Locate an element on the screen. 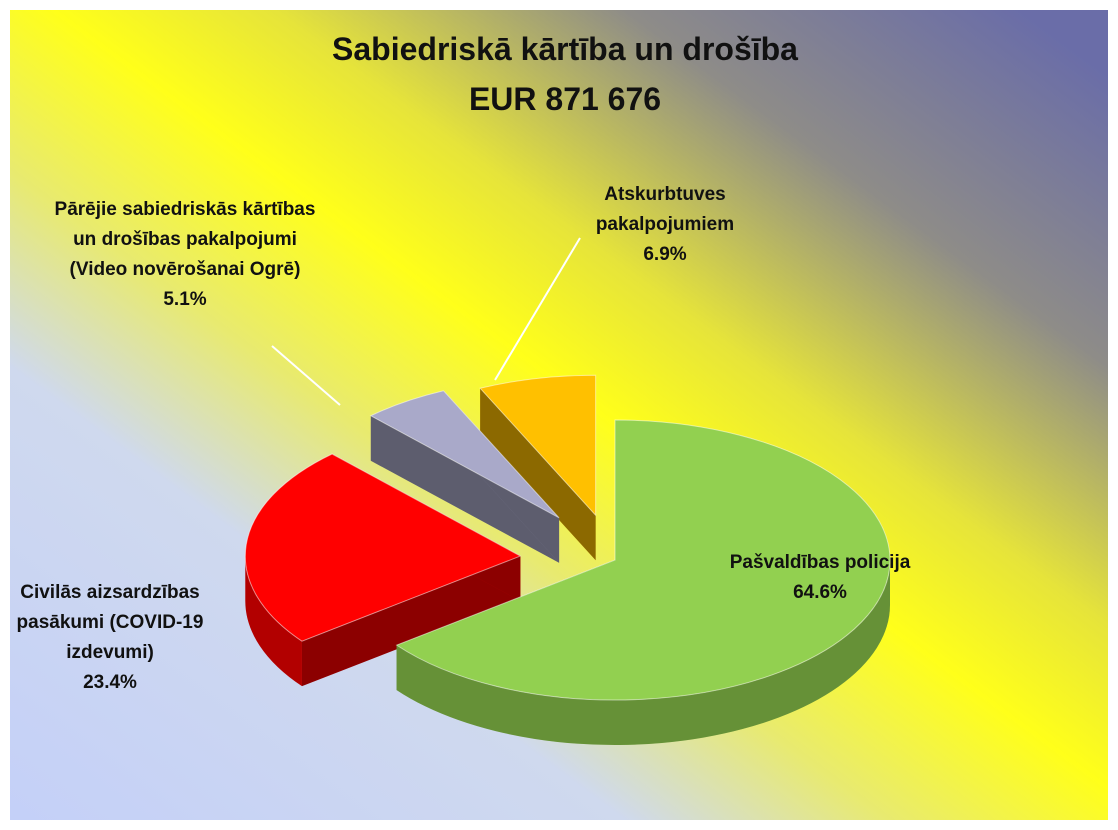  chart-subtitle: EUR 871 676 is located at coordinates (565, 99).